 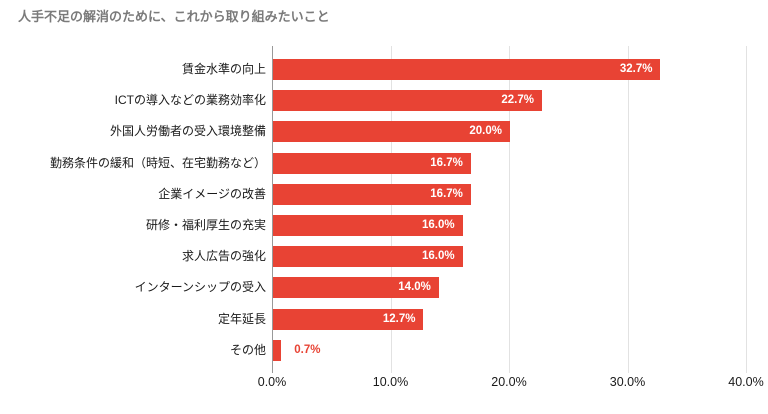 What do you see at coordinates (467, 69) in the screenshot?
I see `bar: 32.7%` at bounding box center [467, 69].